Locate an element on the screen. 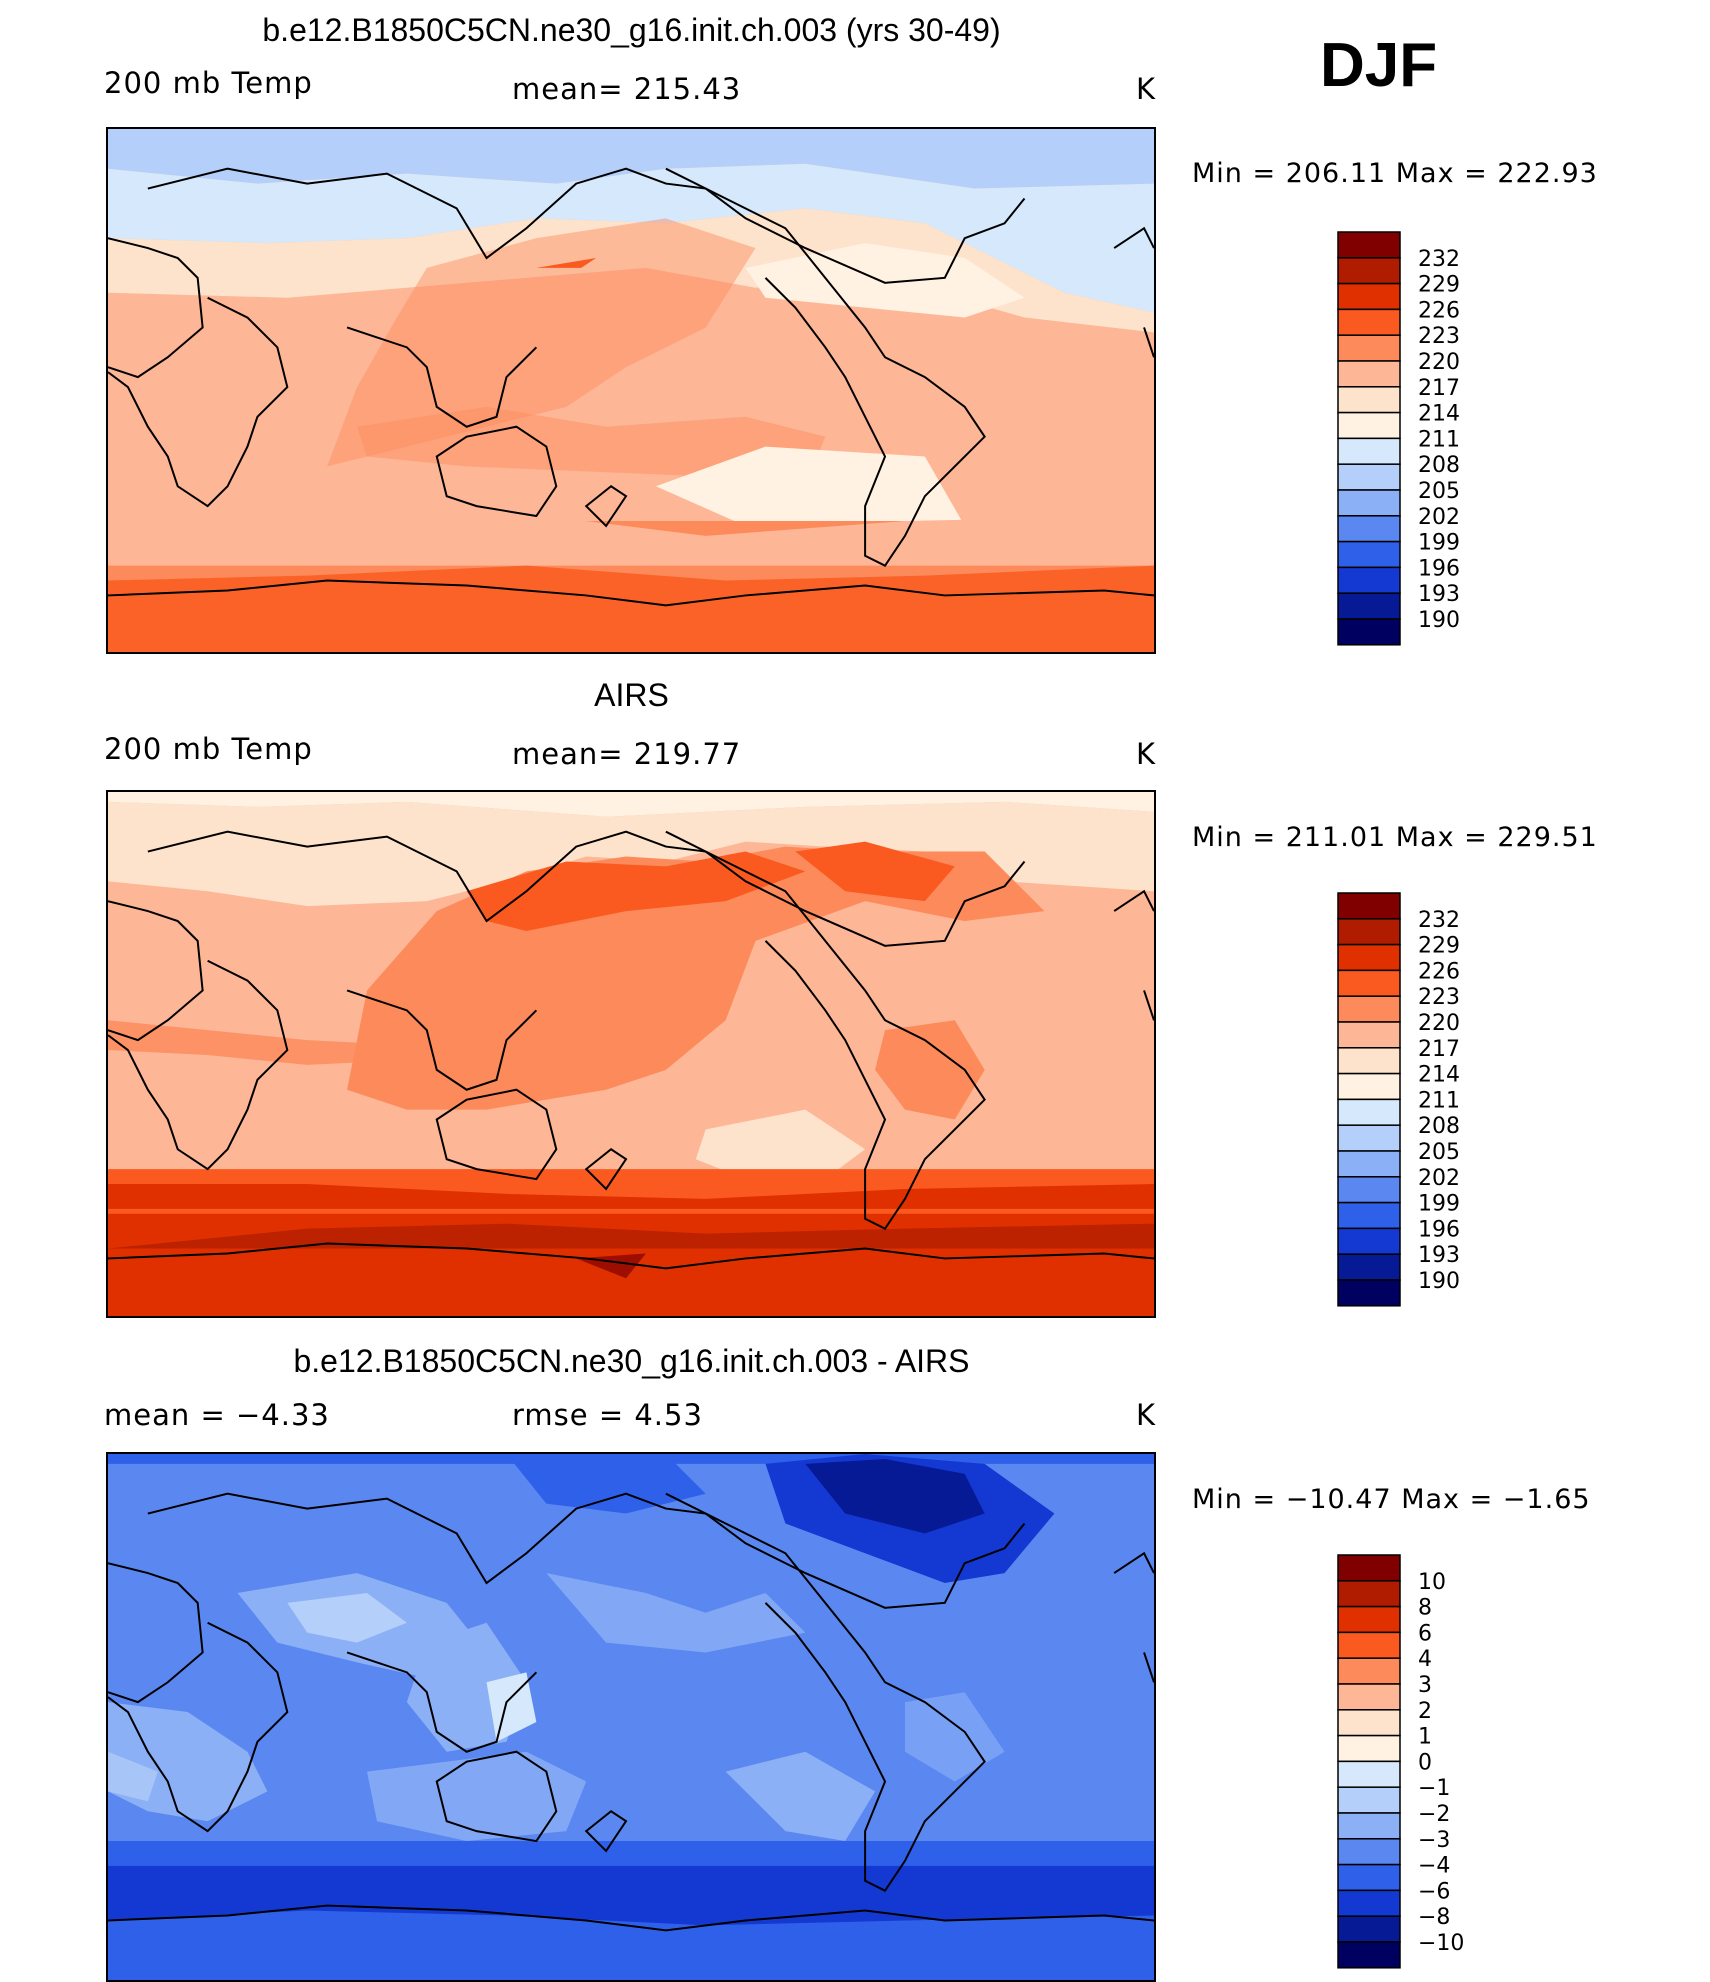 Image resolution: width=1710 pixels, height=1982 pixels. panel-obs-mean-label: mean= 219.77 is located at coordinates (627, 754).